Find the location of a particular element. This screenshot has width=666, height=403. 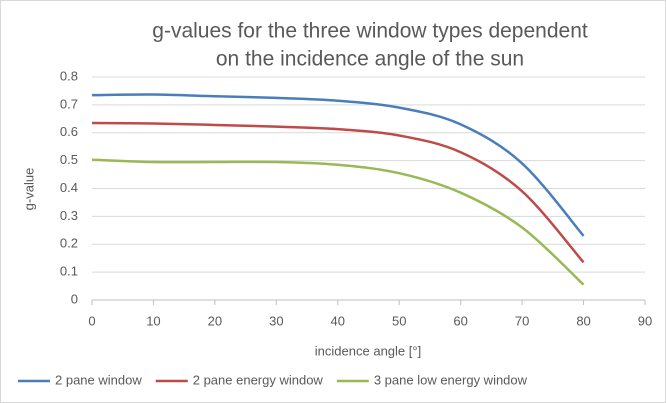

x-tick-label: 30 is located at coordinates (276, 320).